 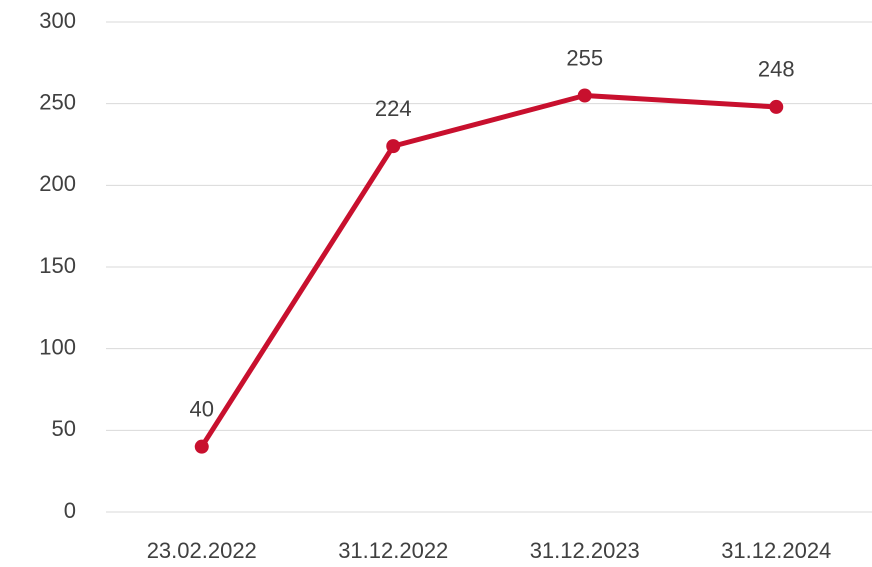 What do you see at coordinates (64, 428) in the screenshot?
I see `y-tick-label: 50` at bounding box center [64, 428].